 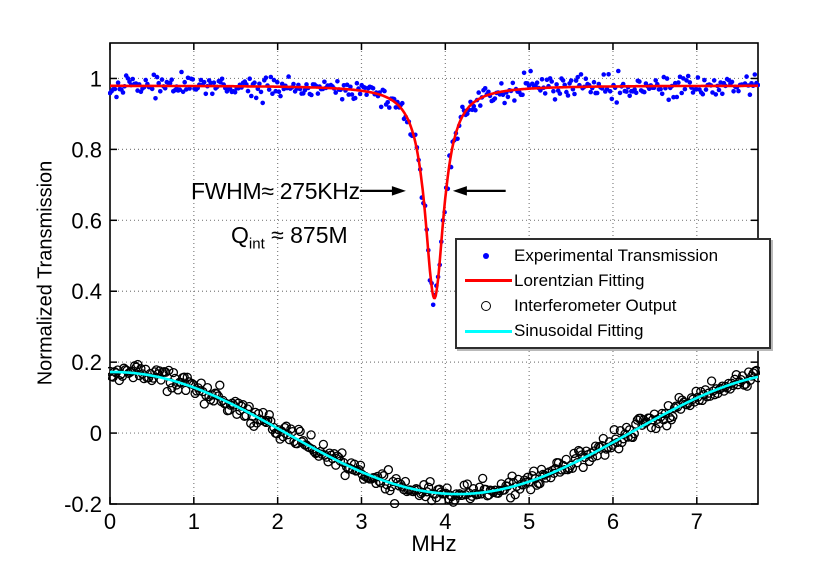 What do you see at coordinates (445, 521) in the screenshot?
I see `svg-text: 4` at bounding box center [445, 521].